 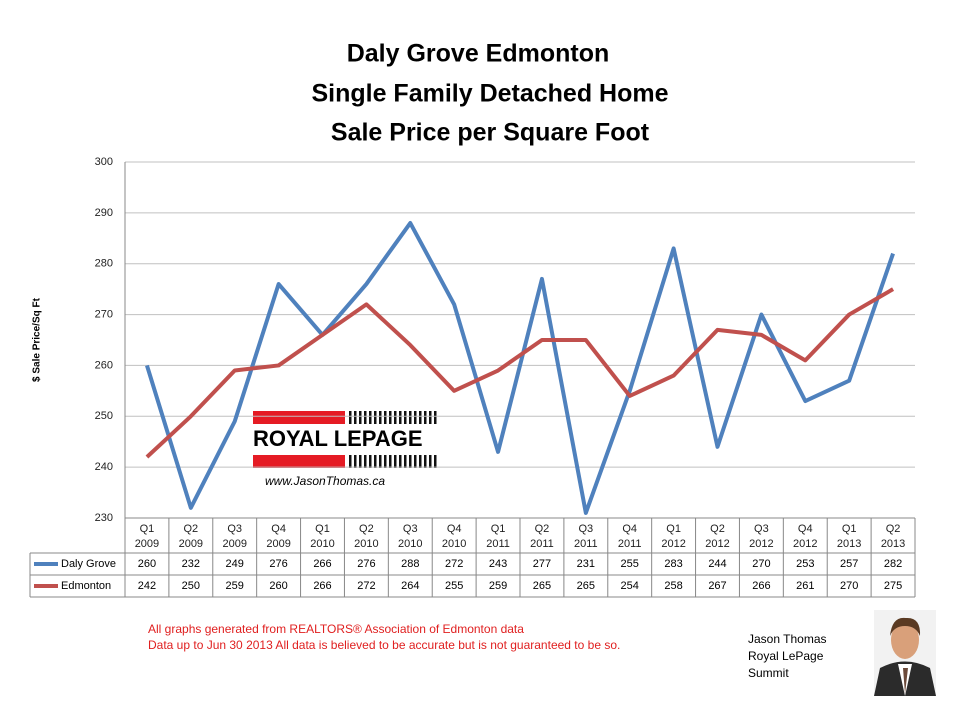 What do you see at coordinates (787, 639) in the screenshot?
I see `author: Jason Thomas` at bounding box center [787, 639].